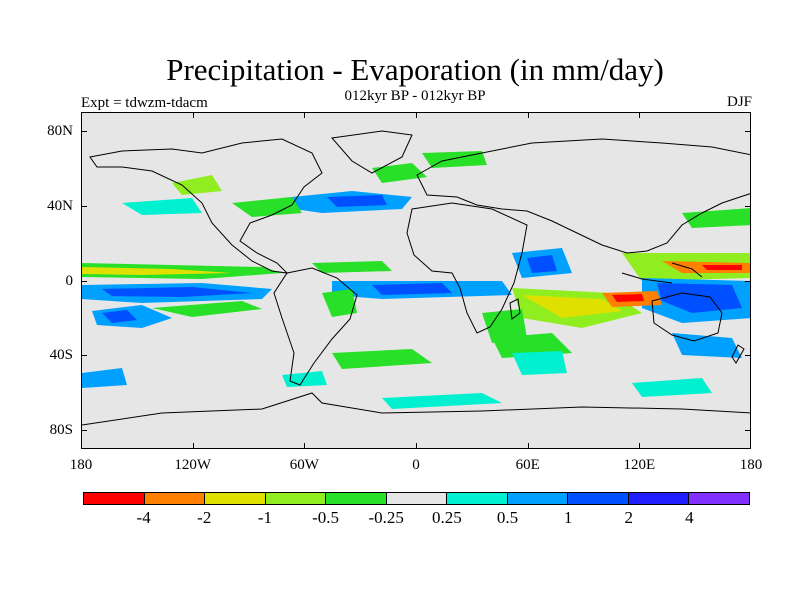 This screenshot has height=600, width=800. I want to click on colorbar-label: -2, so click(204, 517).